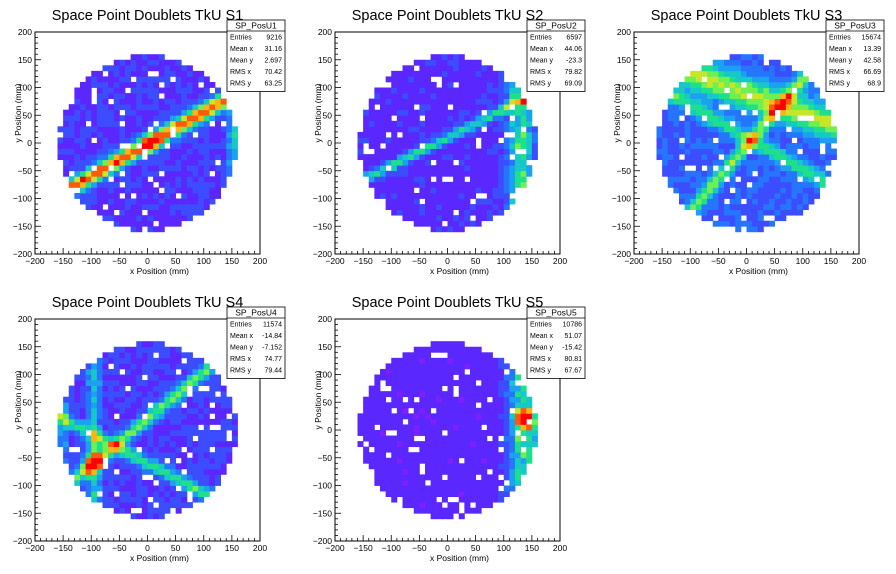 The image size is (896, 574). Describe the element at coordinates (662, 261) in the screenshot. I see `x-tick-label: −150` at that location.